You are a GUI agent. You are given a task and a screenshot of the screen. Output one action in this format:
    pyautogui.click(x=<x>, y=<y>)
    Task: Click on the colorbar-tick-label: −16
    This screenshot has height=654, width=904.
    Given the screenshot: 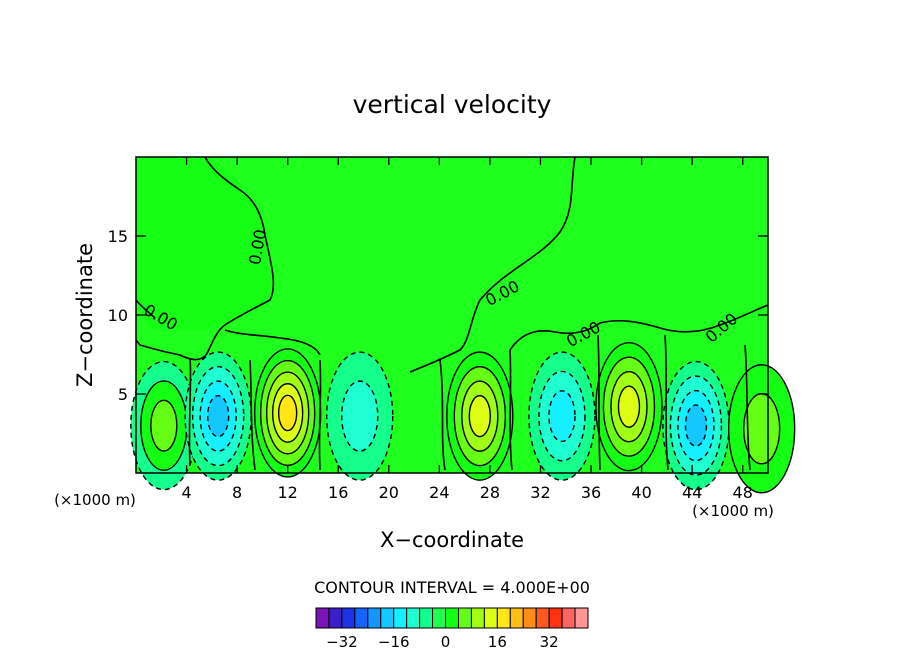 What is the action you would take?
    pyautogui.click(x=394, y=642)
    